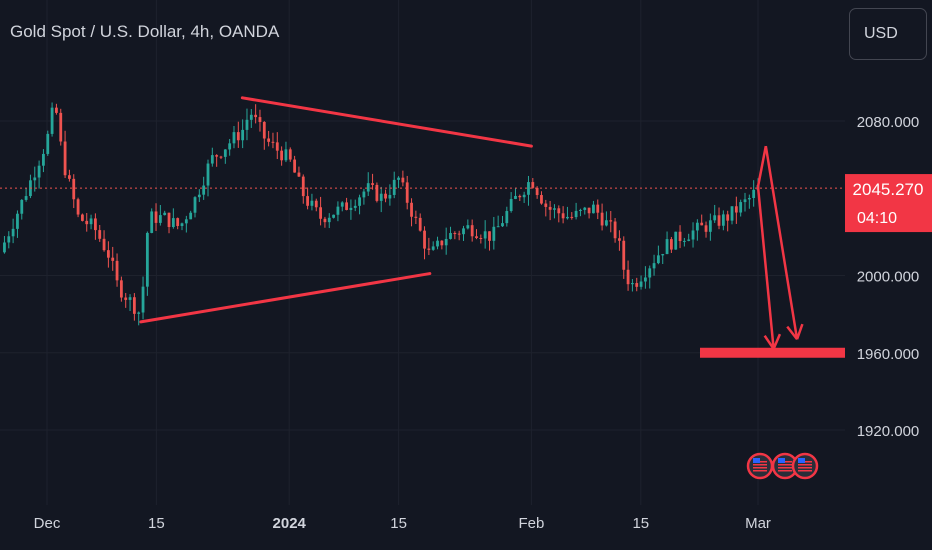 The height and width of the screenshot is (550, 932). Describe the element at coordinates (888, 34) in the screenshot. I see `currency-button: USD` at that location.